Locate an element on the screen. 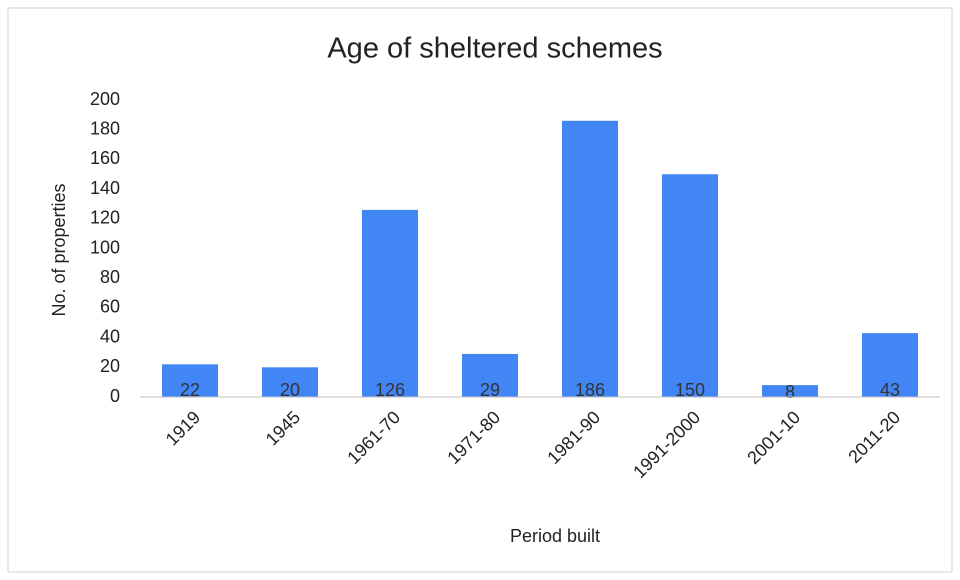 The width and height of the screenshot is (960, 580). y-tick-label: 180 is located at coordinates (105, 128).